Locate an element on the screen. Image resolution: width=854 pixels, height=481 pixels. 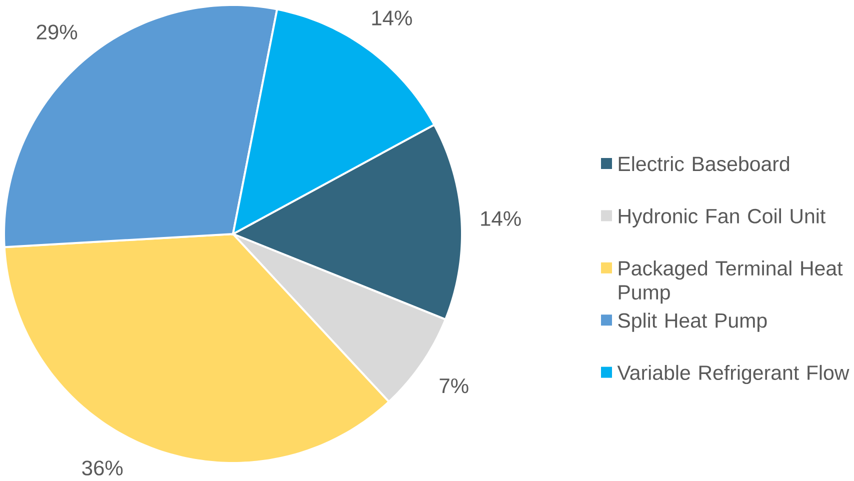
legend-label: Hydronic Fan Coil Unit is located at coordinates (722, 218).